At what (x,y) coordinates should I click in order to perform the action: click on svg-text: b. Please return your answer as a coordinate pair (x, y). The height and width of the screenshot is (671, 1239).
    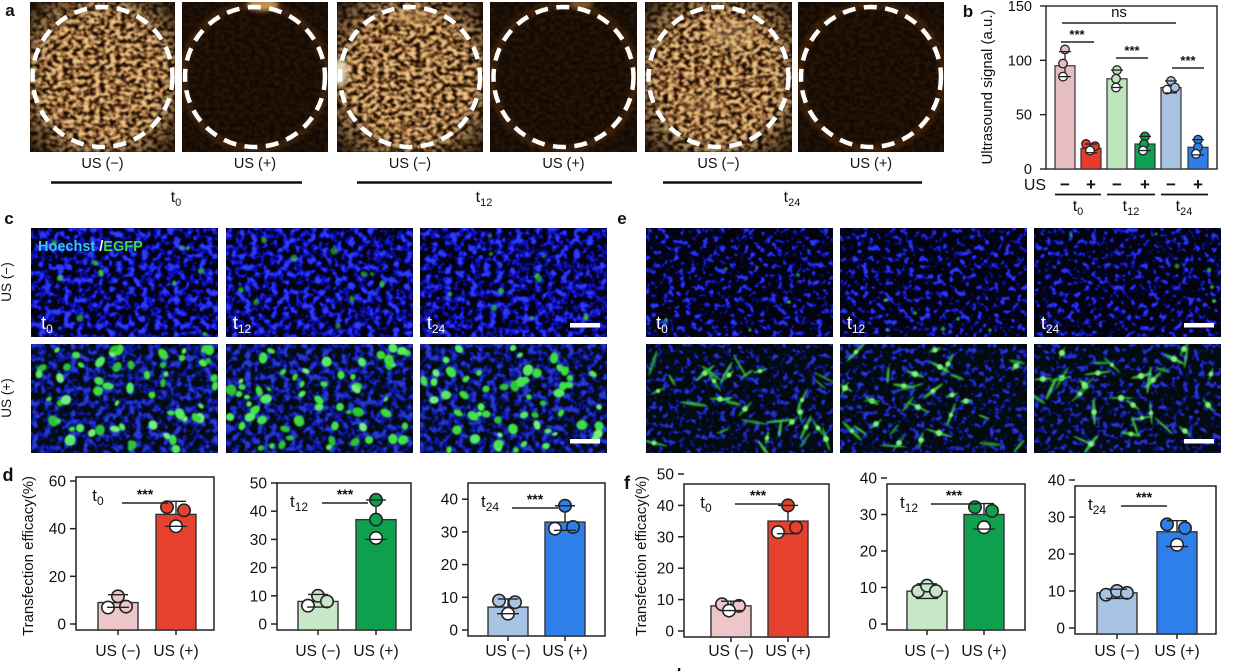
    Looking at the image, I should click on (968, 11).